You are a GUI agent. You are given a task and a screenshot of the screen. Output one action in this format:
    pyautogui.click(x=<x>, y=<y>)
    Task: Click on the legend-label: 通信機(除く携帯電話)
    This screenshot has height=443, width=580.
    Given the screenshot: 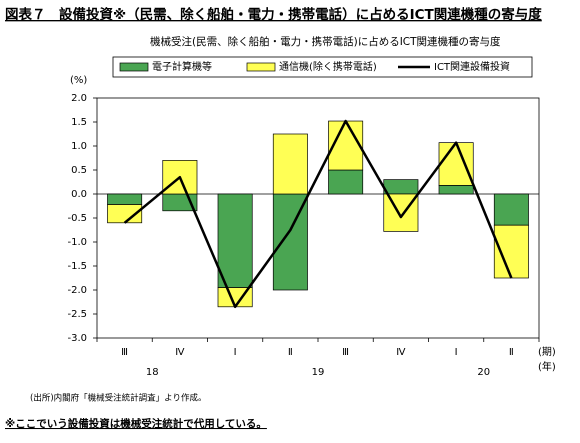 What is the action you would take?
    pyautogui.click(x=328, y=66)
    